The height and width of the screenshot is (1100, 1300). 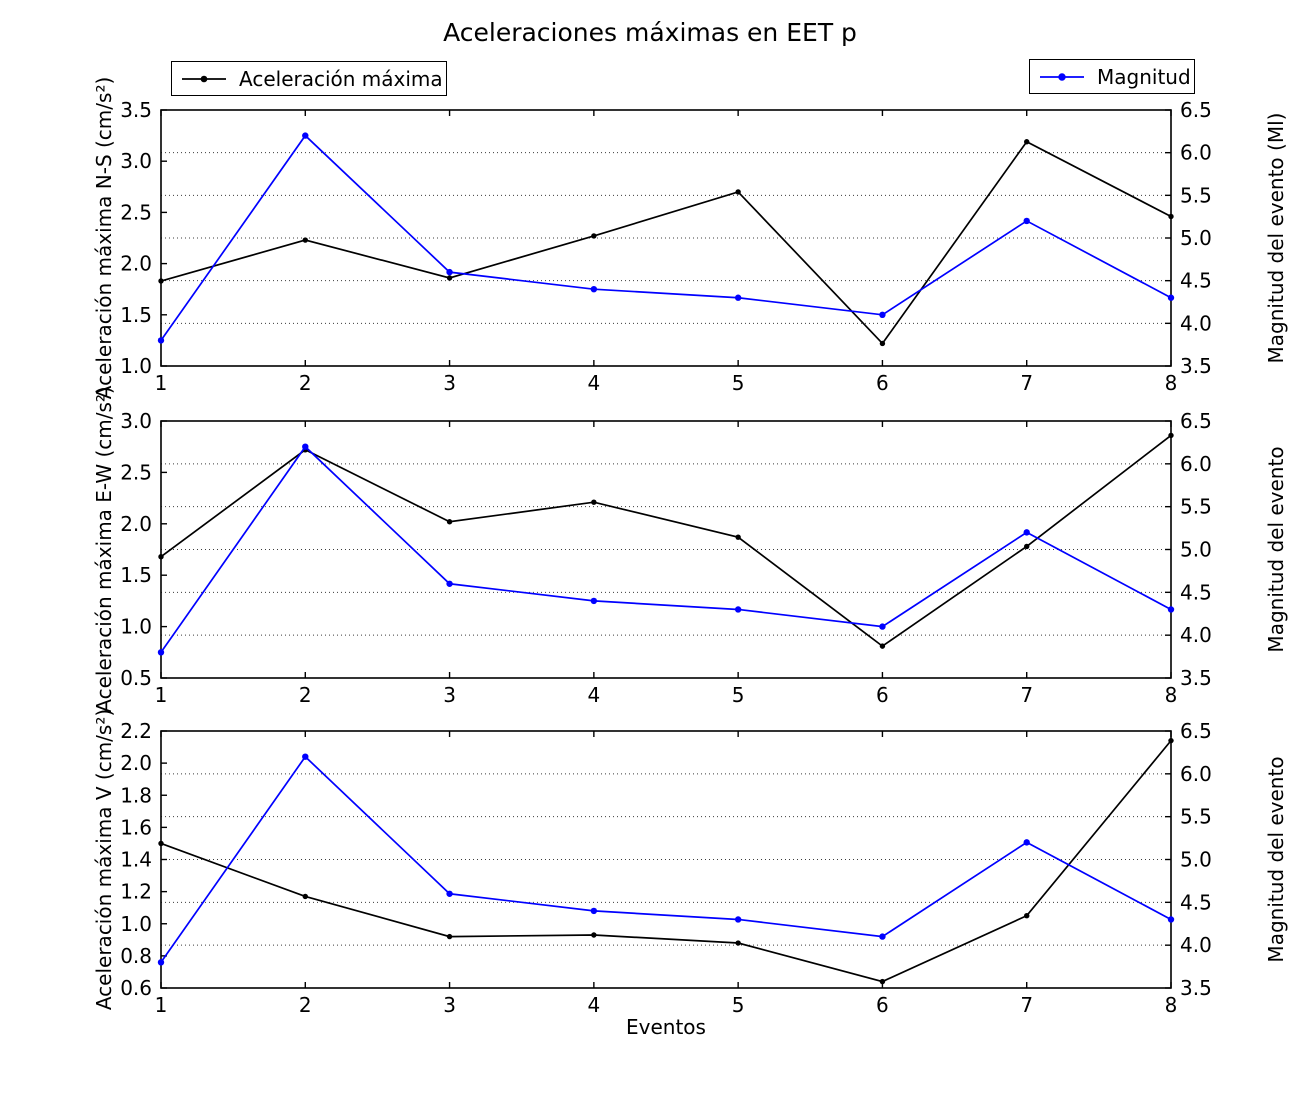 I want to click on y-tick-label-left: 1.4, so click(x=136, y=860).